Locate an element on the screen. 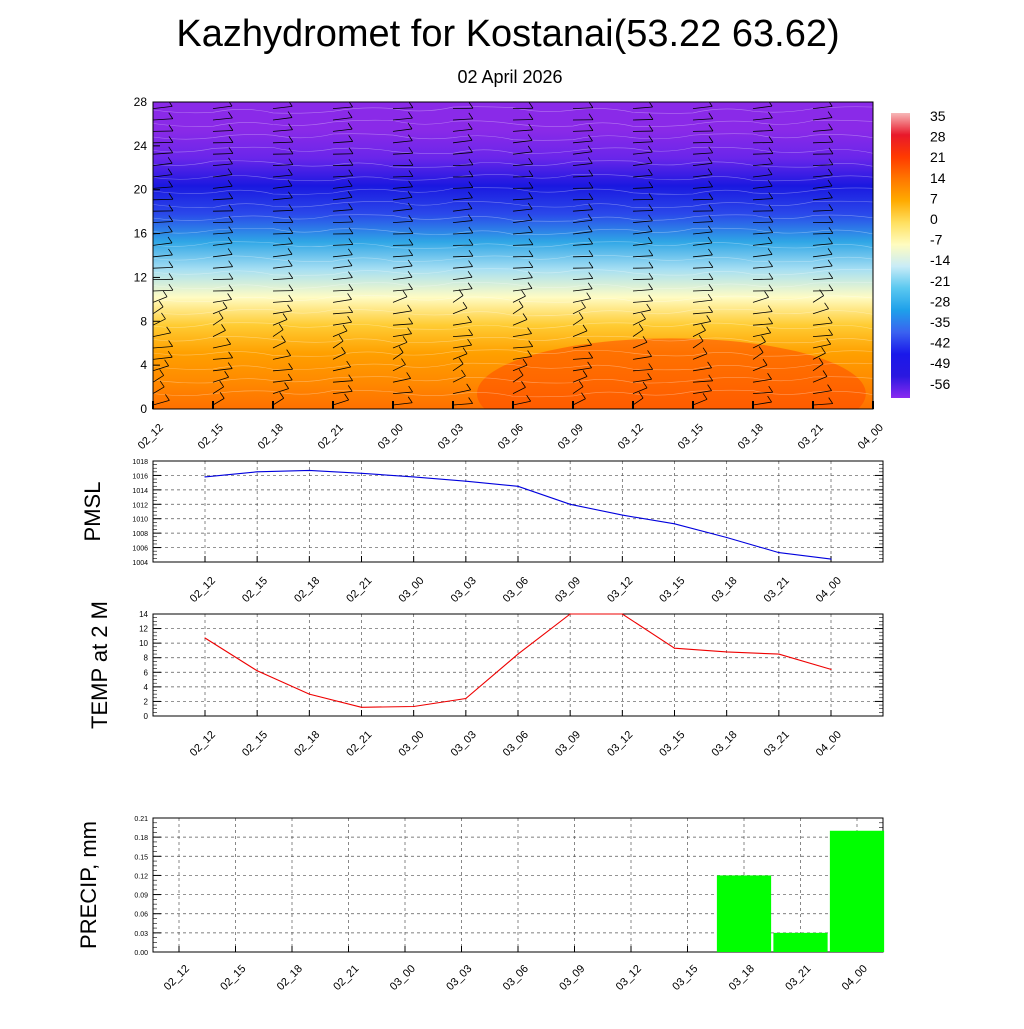 This screenshot has width=1024, height=1029. y-tick-label: 14 is located at coordinates (143, 614).